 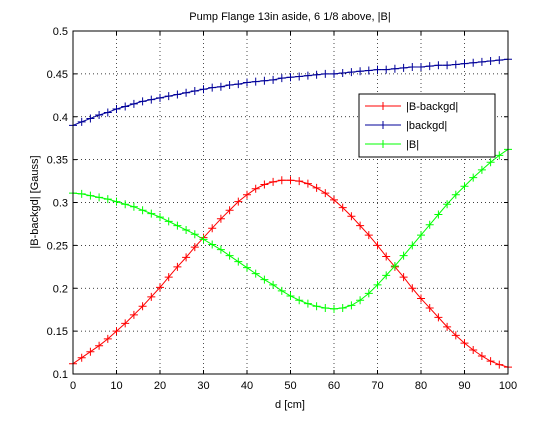 I want to click on x-axis-label: d [cm], so click(x=290, y=405).